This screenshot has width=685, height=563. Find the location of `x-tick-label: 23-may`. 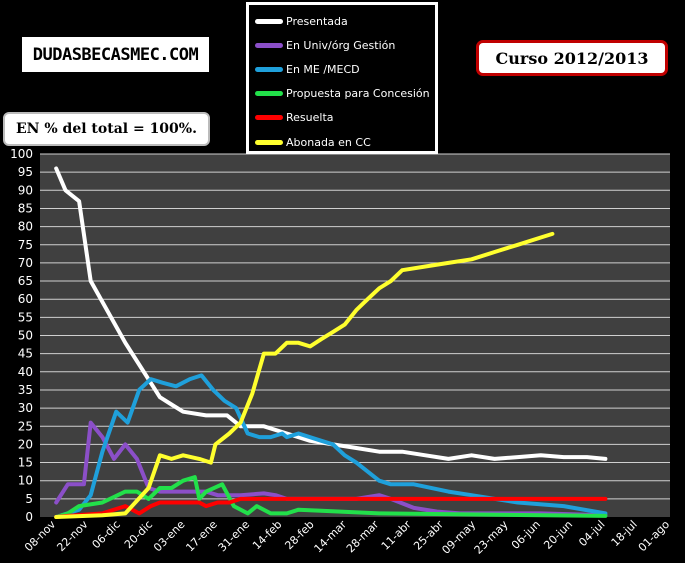

x-tick-label: 23-may is located at coordinates (491, 537).